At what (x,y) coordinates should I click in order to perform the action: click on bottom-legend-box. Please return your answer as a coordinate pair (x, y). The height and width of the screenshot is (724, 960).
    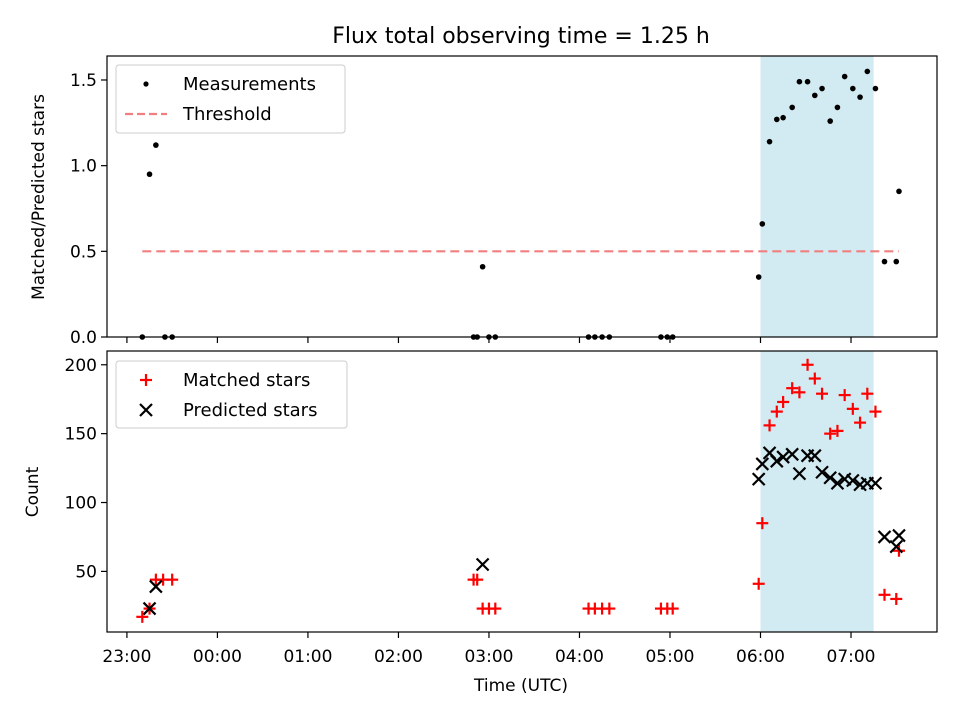
    Looking at the image, I should click on (231, 394).